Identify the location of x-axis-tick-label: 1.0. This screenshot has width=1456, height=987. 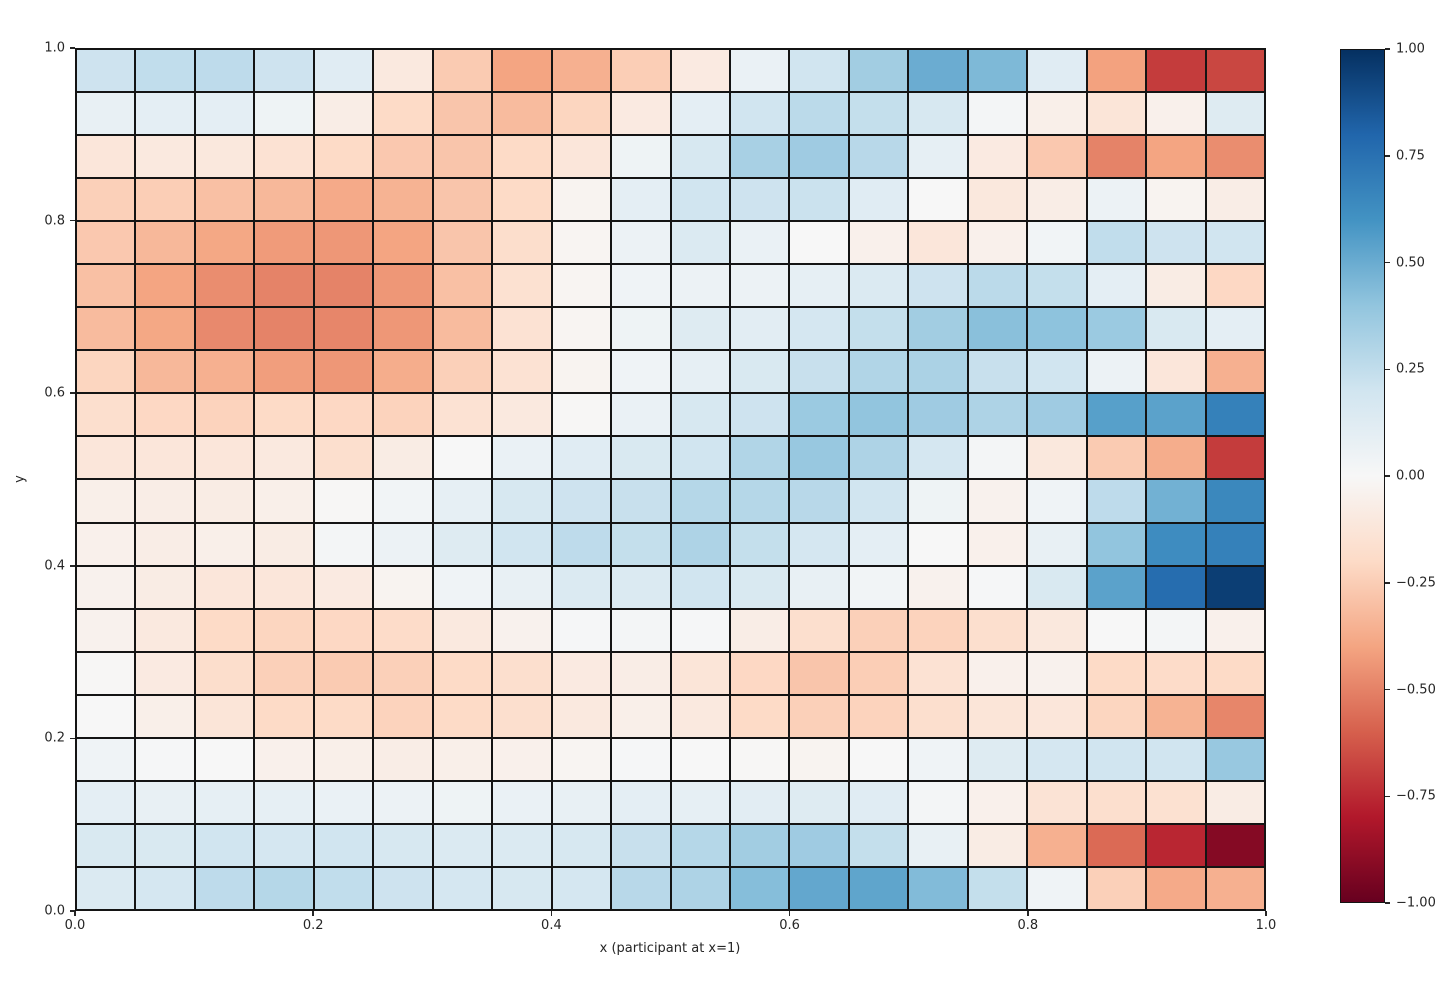
(1266, 925).